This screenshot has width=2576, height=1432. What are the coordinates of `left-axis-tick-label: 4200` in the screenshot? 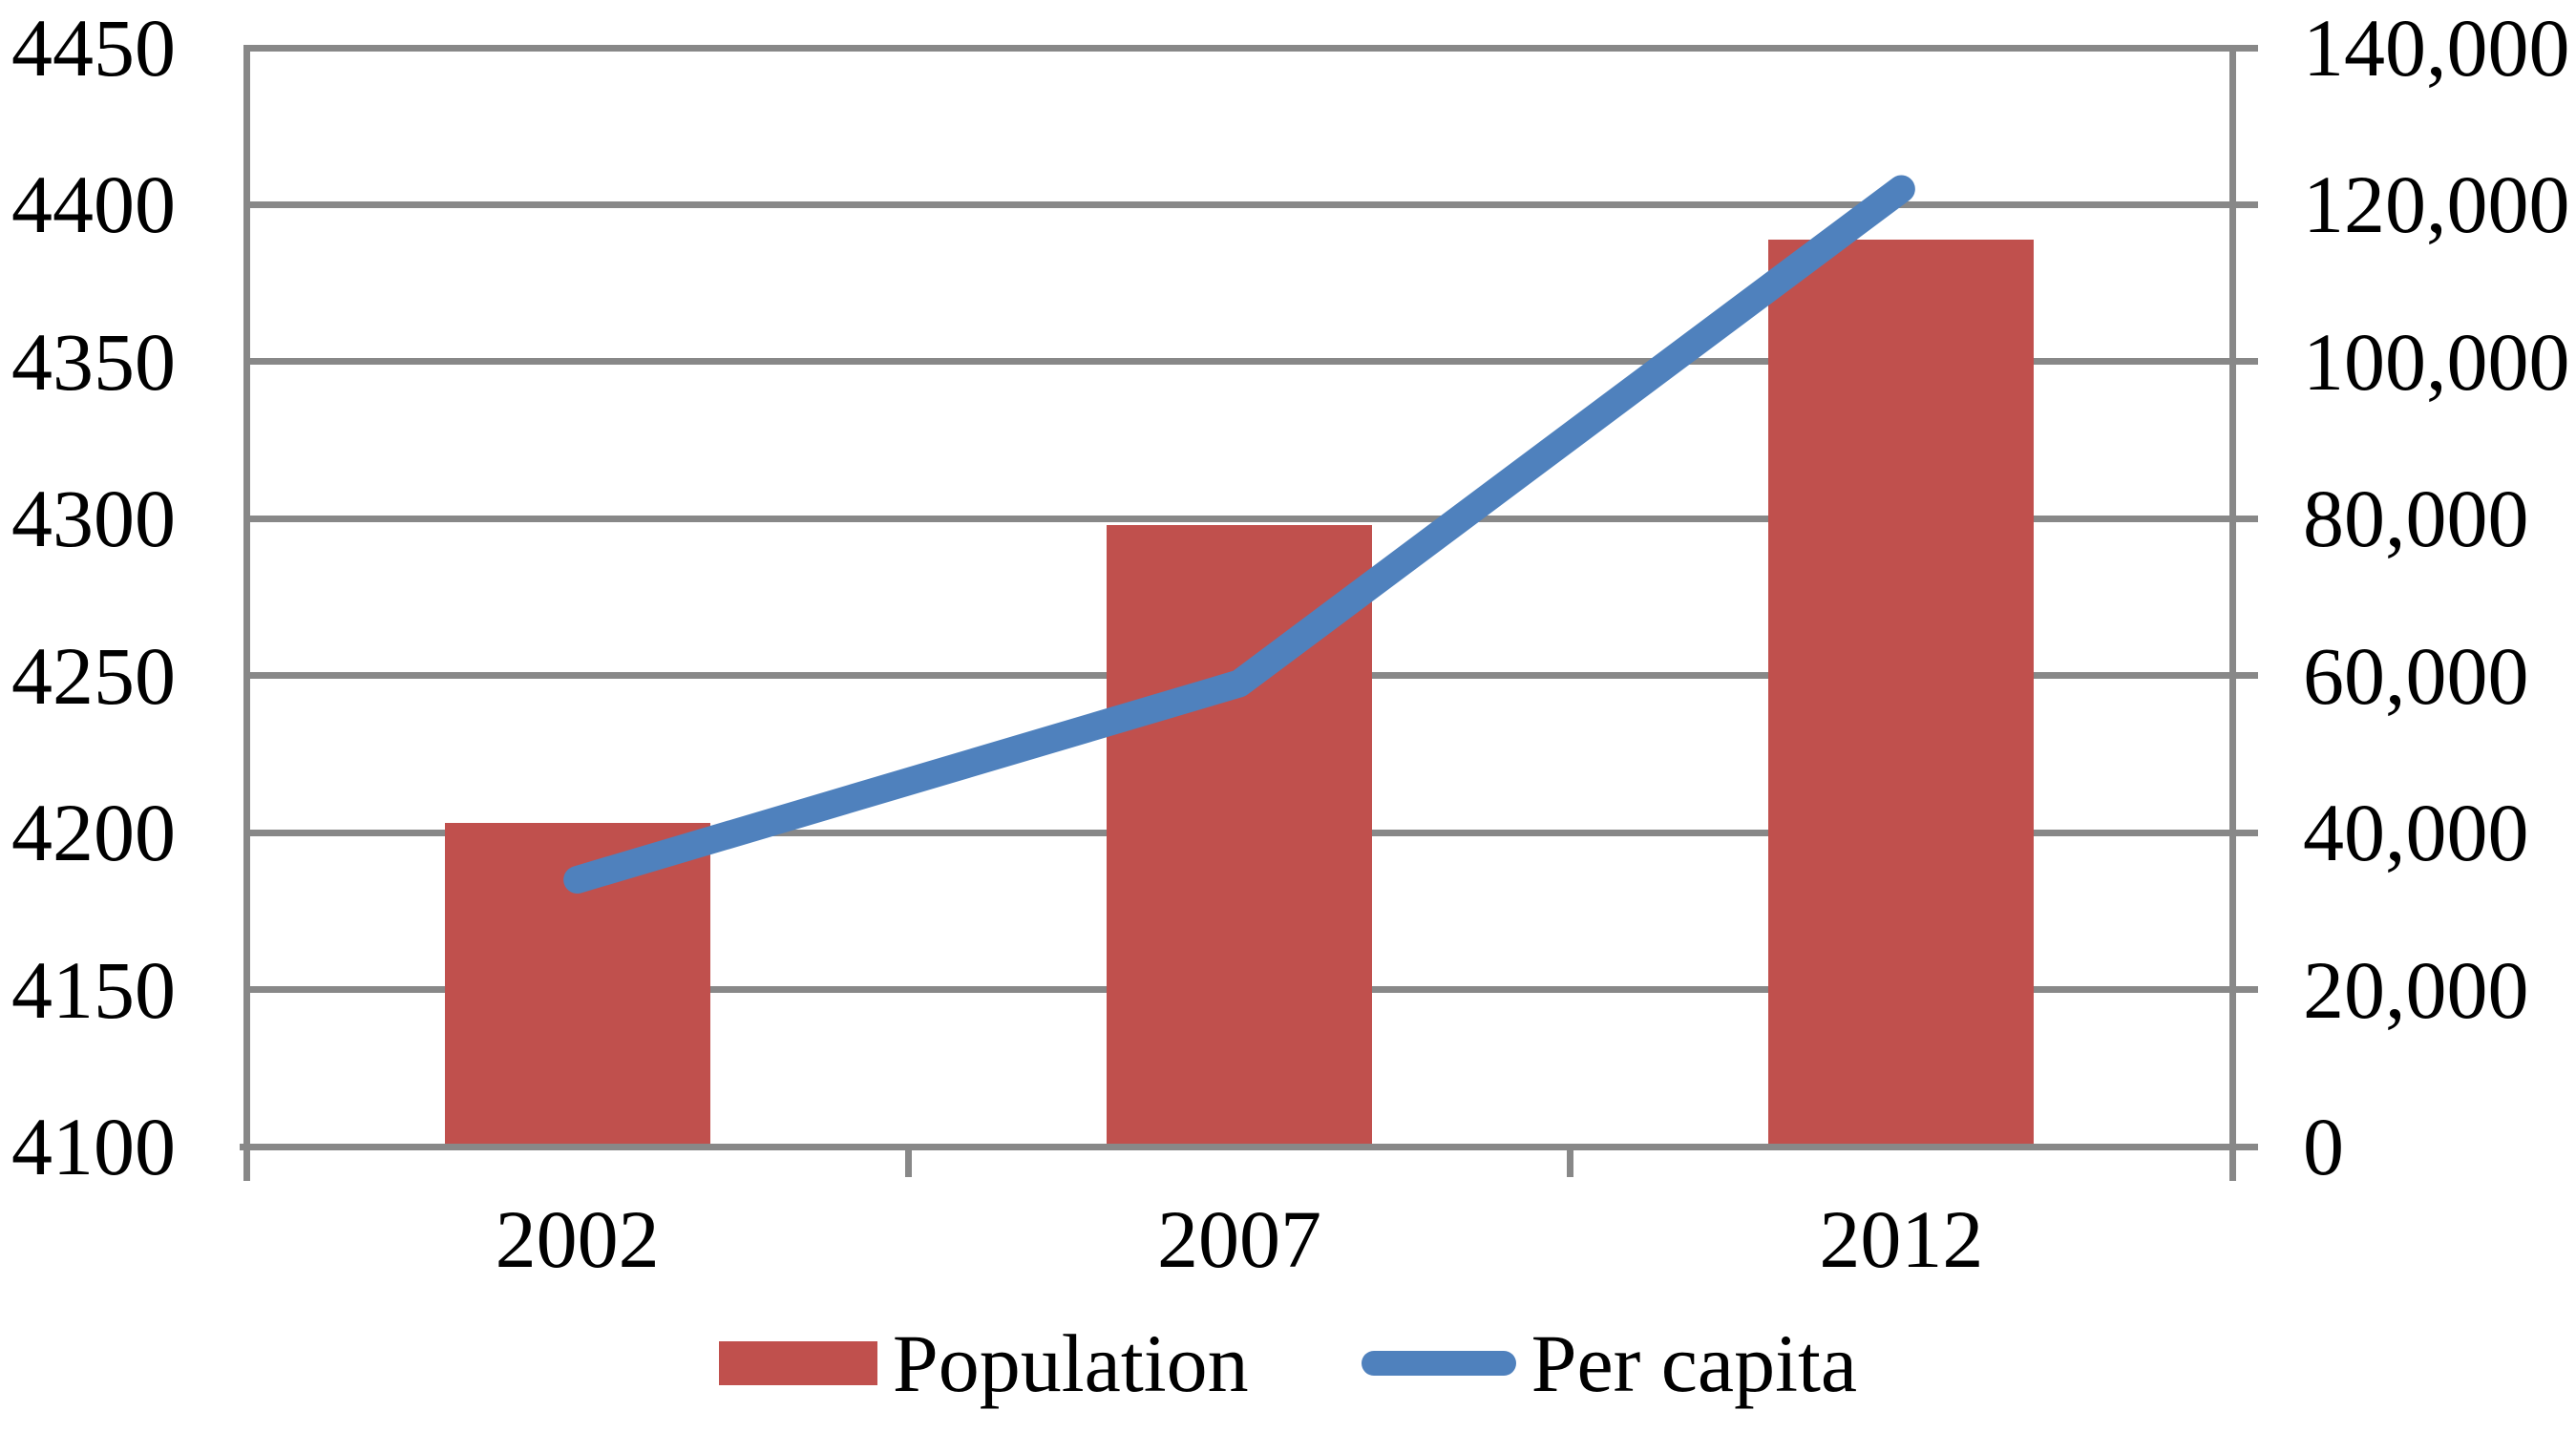 It's located at (93, 833).